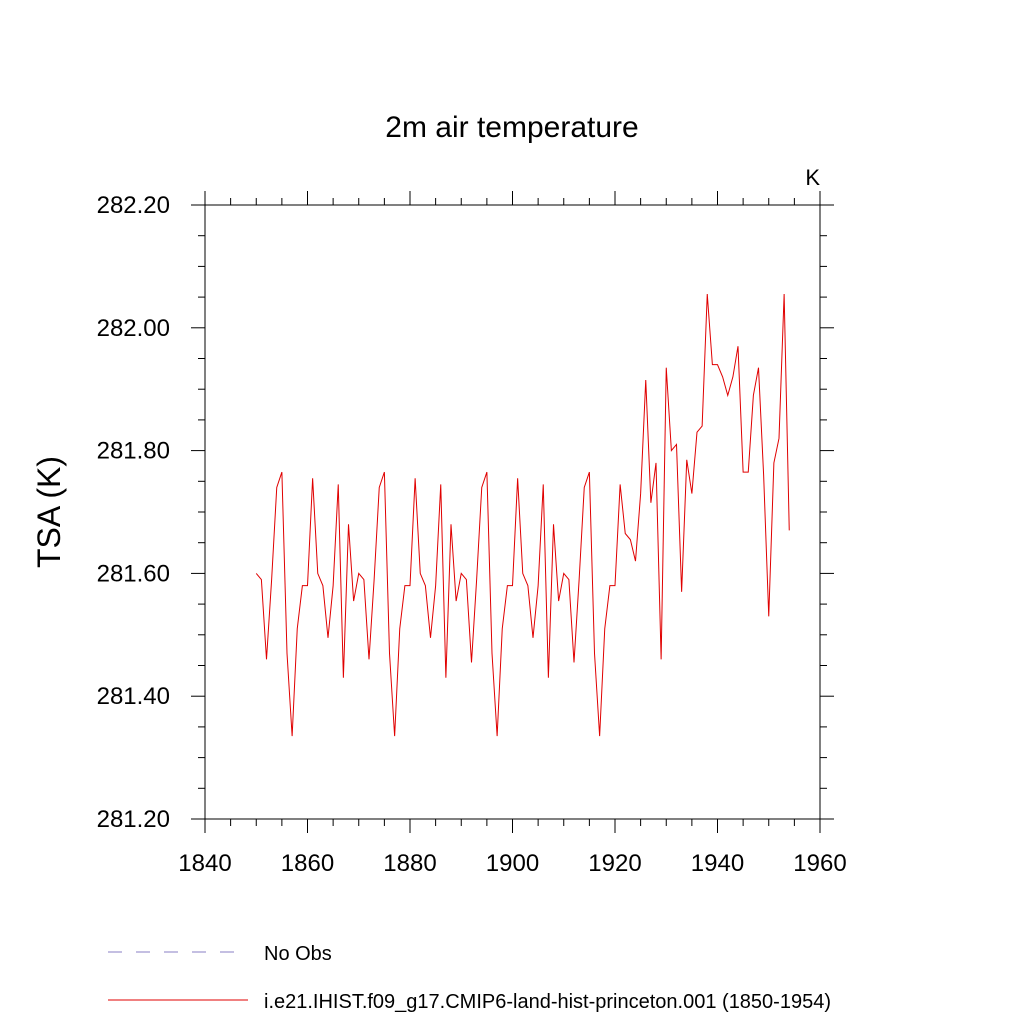 This screenshot has height=1024, width=1024. What do you see at coordinates (717, 863) in the screenshot?
I see `x-tick-label: 1940` at bounding box center [717, 863].